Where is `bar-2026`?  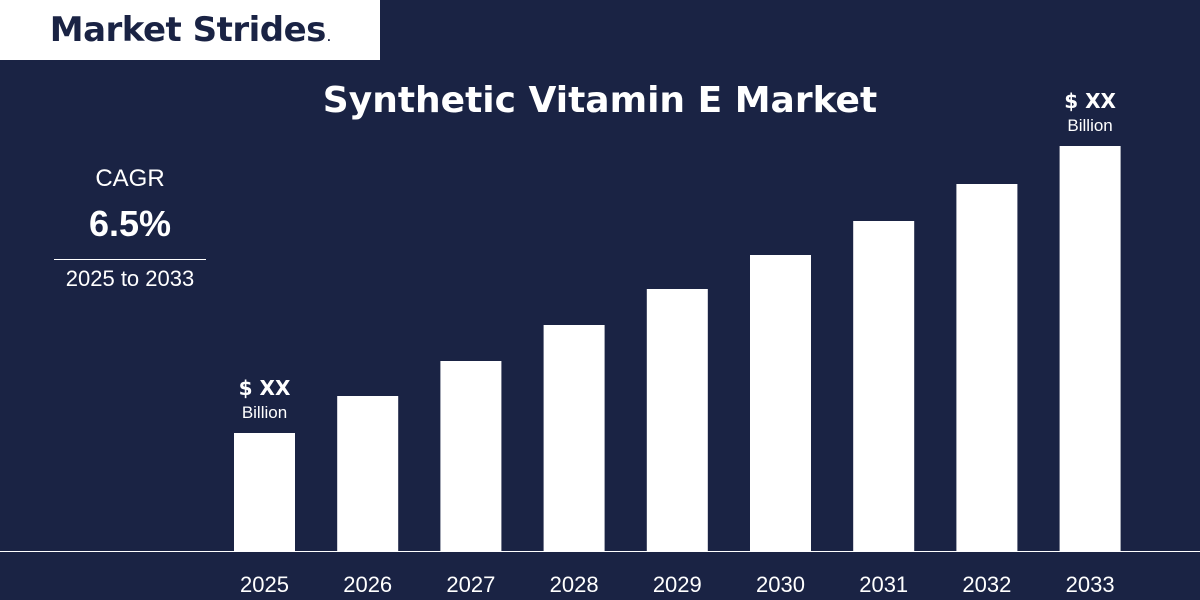 bar-2026 is located at coordinates (368, 473).